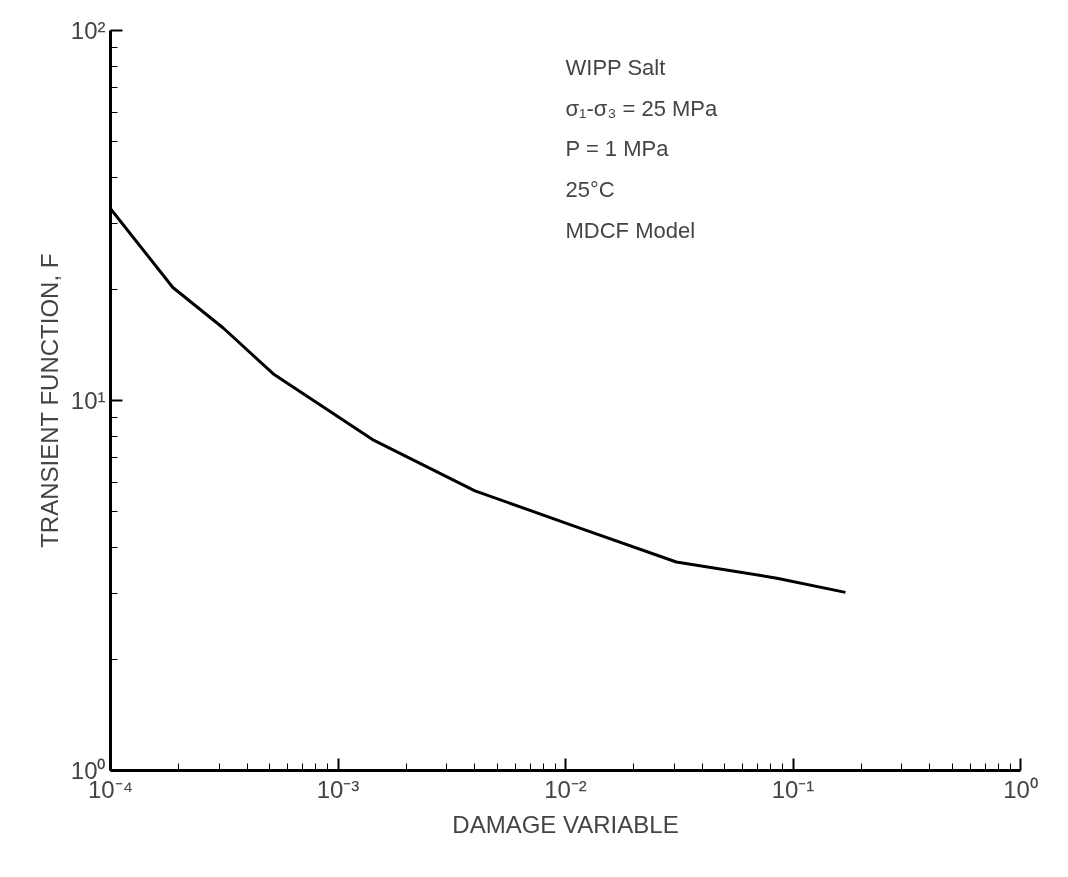  Describe the element at coordinates (49, 400) in the screenshot. I see `y-axis-title: TRANSIENT FUNCTION, F` at that location.